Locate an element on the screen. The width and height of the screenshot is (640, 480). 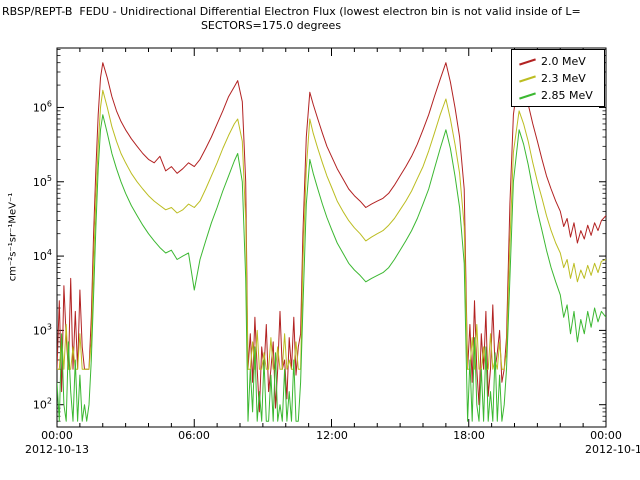
y-tick-label: 10³ is located at coordinates (42, 329).